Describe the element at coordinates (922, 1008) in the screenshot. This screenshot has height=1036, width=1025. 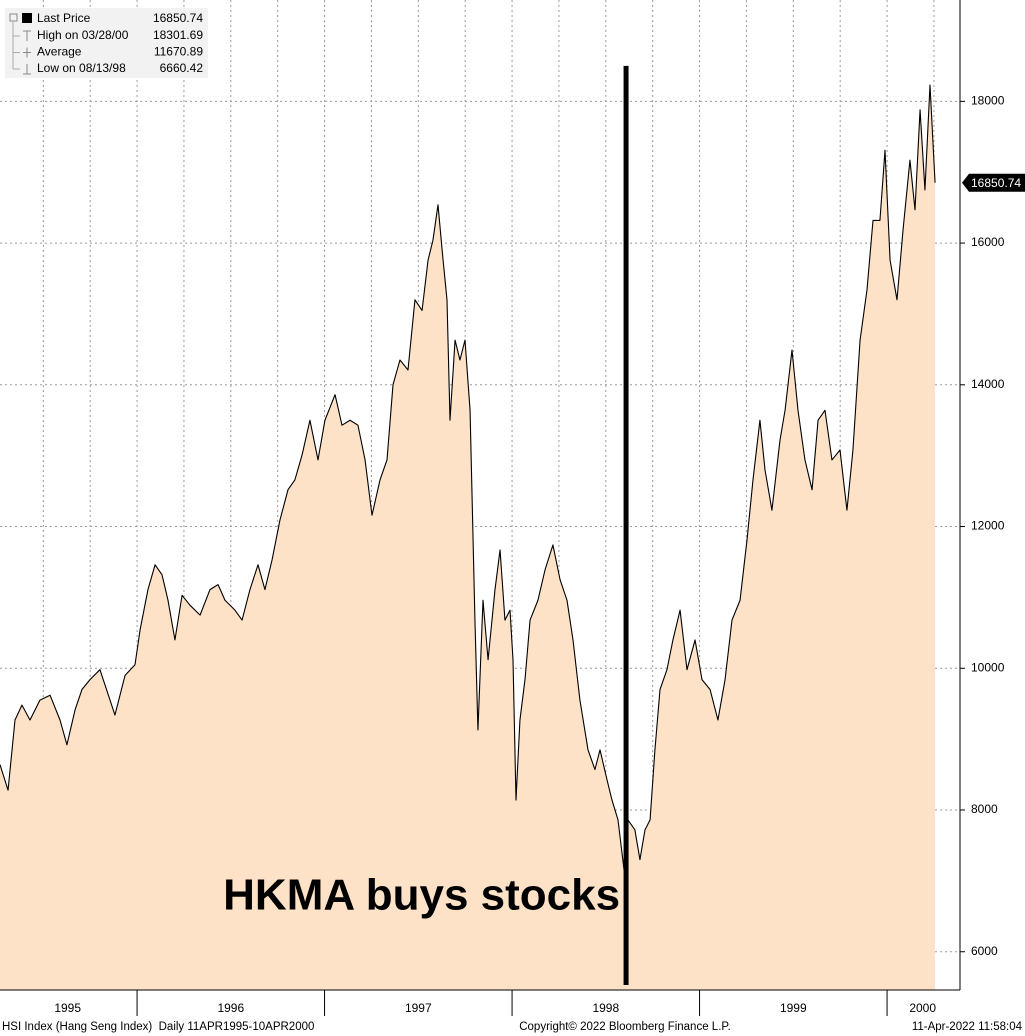
I see `x-tick-label: 2000` at that location.